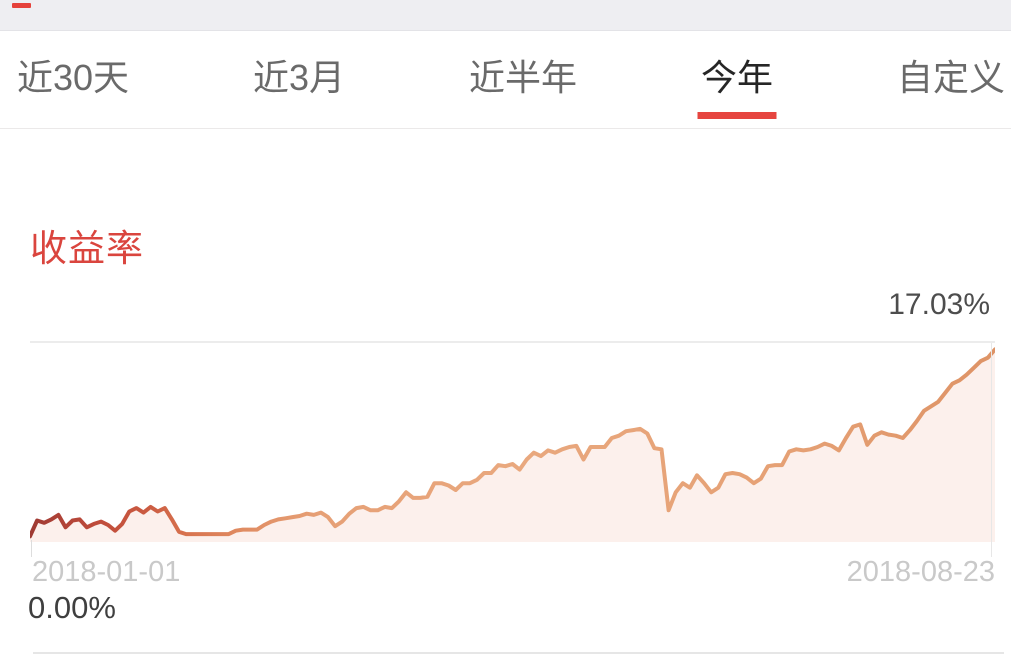  I want to click on tab-last-3-months: 近3月, so click(299, 75).